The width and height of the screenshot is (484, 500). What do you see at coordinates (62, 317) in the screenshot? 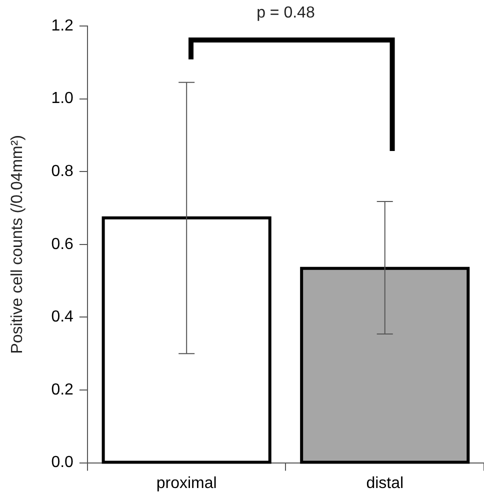
I see `y-tick-label: 0.4` at bounding box center [62, 317].